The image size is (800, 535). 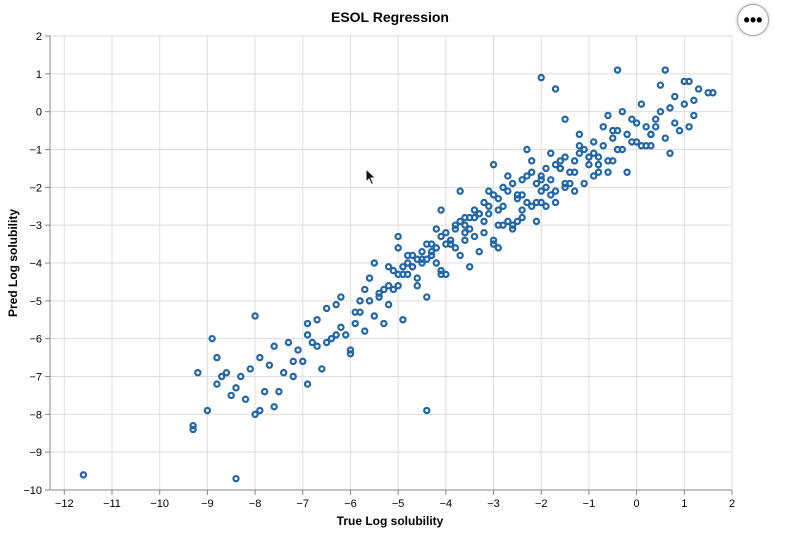 What do you see at coordinates (371, 177) in the screenshot?
I see `mouse-cursor-icon` at bounding box center [371, 177].